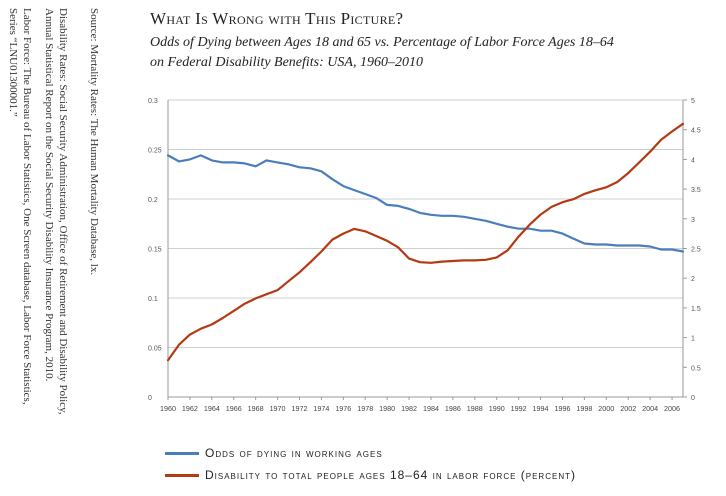  Describe the element at coordinates (696, 309) in the screenshot. I see `y-right-tick-label: 1.5` at that location.